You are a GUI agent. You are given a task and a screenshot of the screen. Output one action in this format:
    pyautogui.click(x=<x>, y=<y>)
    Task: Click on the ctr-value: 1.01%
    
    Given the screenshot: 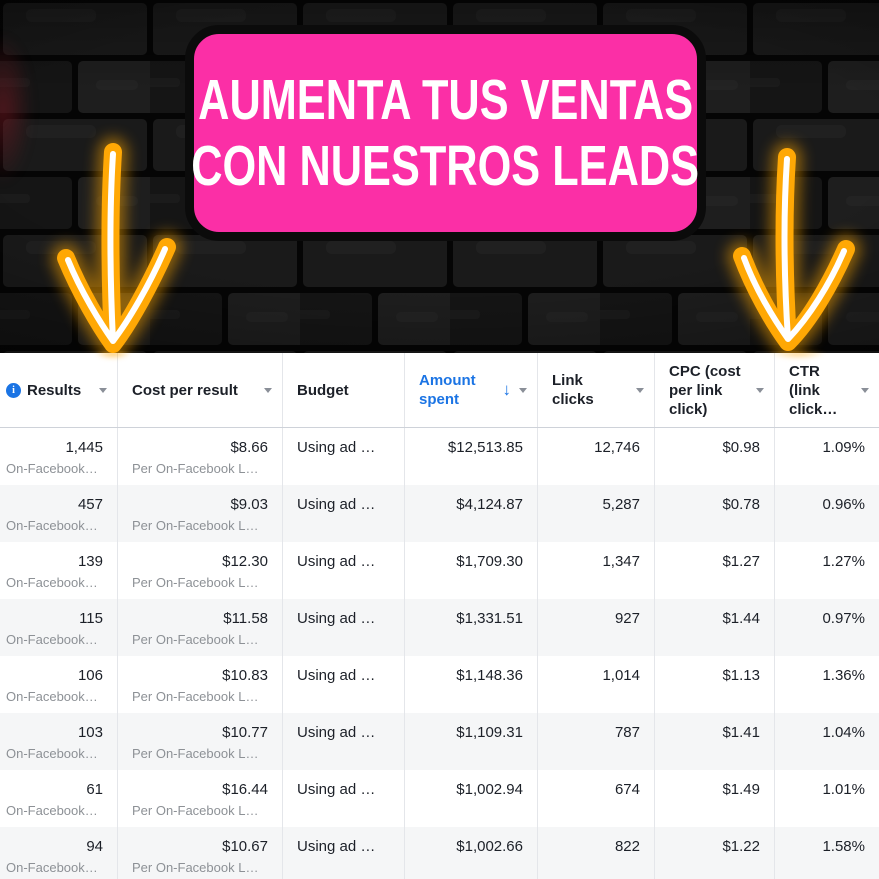 What is the action you would take?
    pyautogui.click(x=843, y=789)
    